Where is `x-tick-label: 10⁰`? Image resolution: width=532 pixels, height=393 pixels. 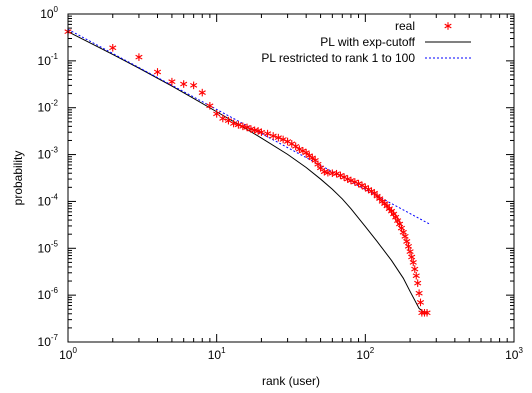 x-tick-label: 10⁰ is located at coordinates (68, 354).